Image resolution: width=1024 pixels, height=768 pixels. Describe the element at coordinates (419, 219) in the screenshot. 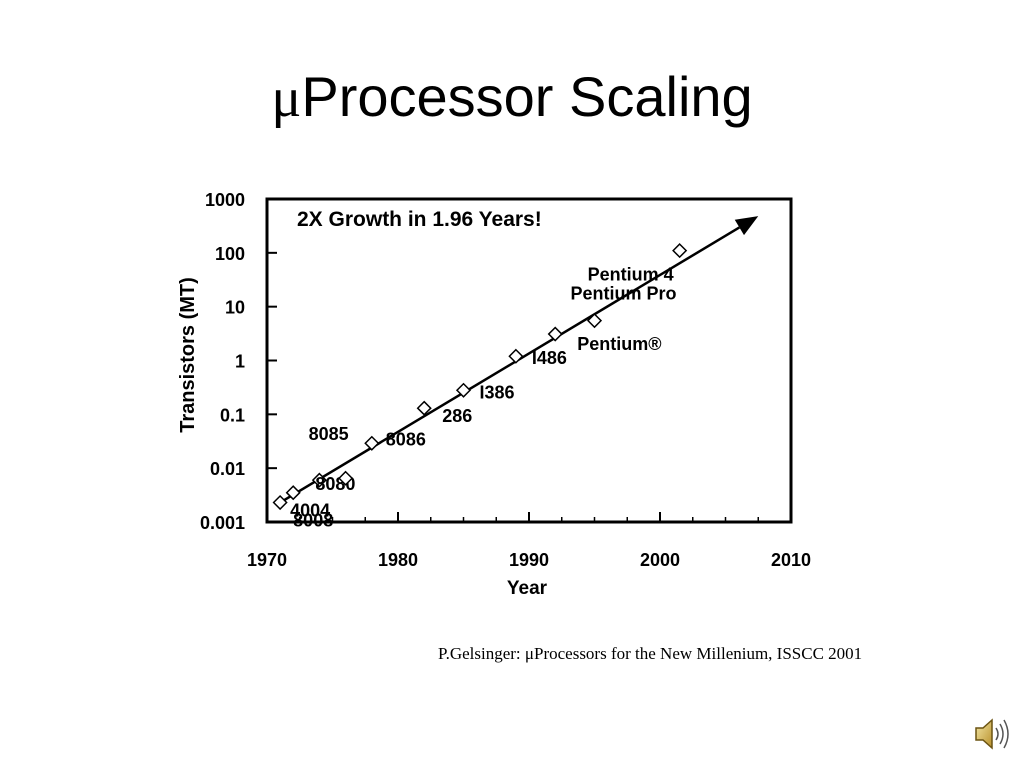

I see `chart-title: 2X Growth in 1.96 Years!` at that location.